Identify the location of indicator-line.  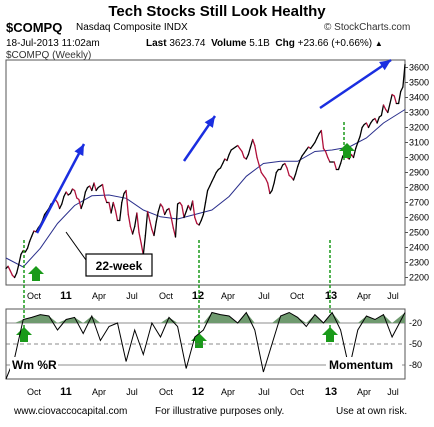
(205, 345).